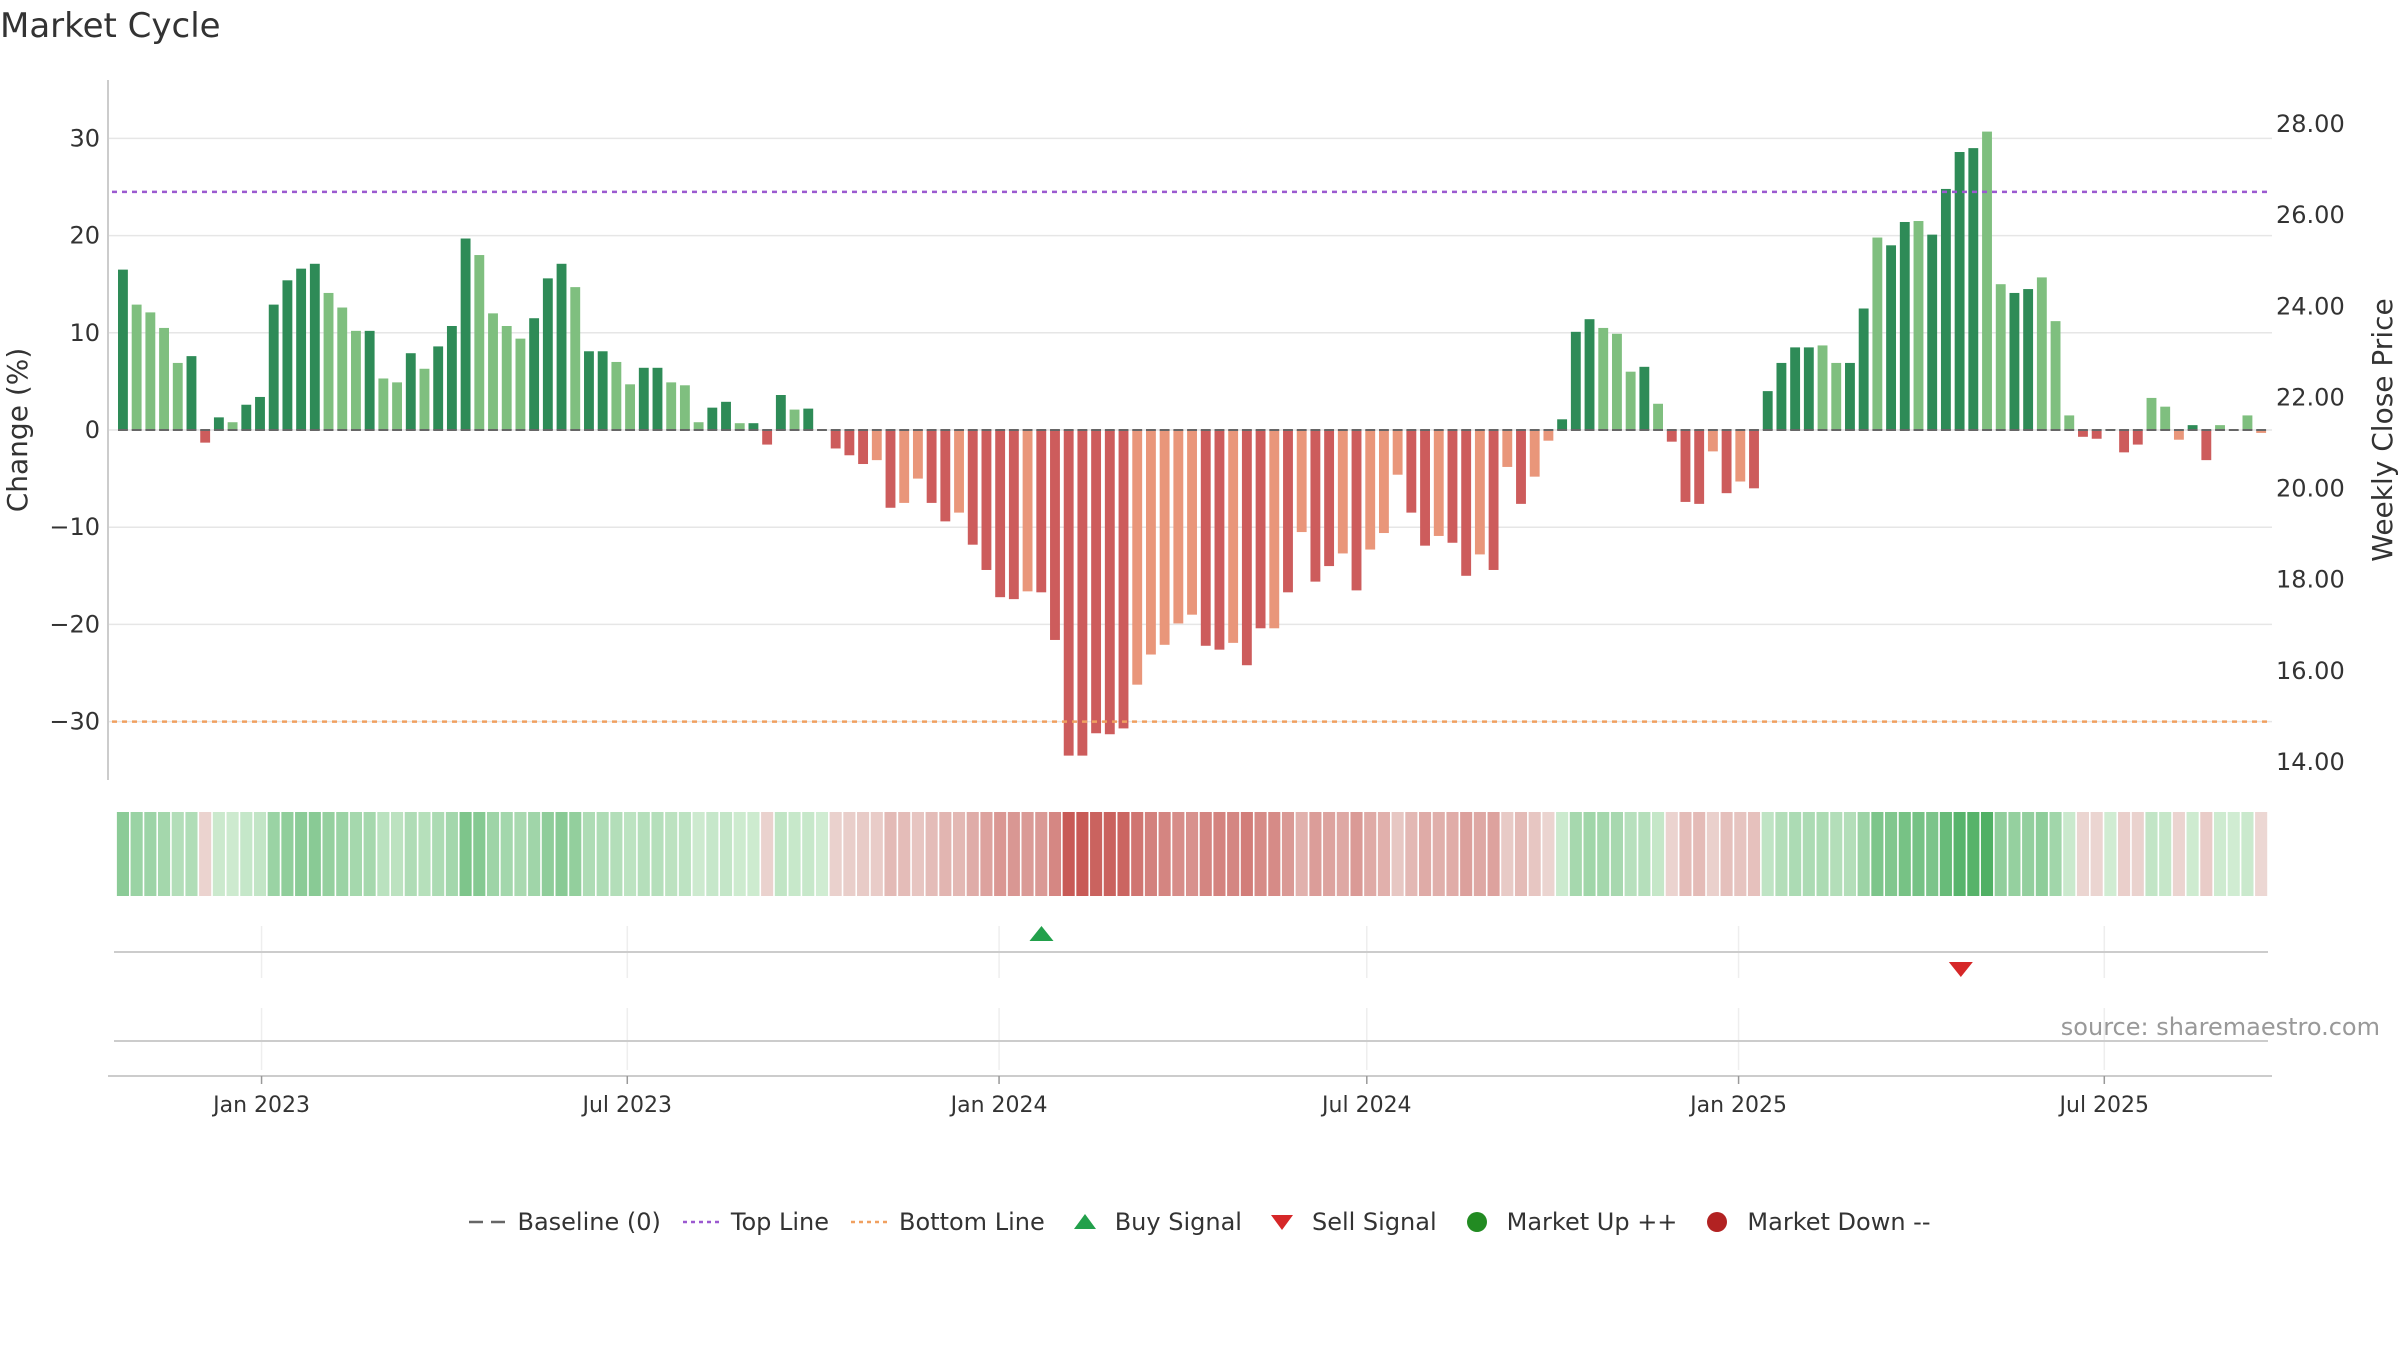 Image resolution: width=2400 pixels, height=1350 pixels. I want to click on x-tick-label: Jul 2025, so click(2104, 1105).